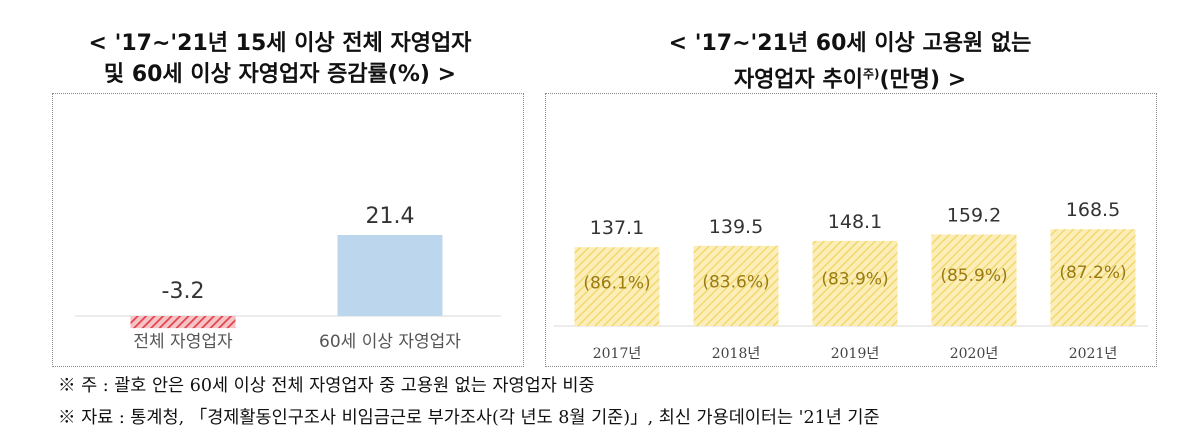 The width and height of the screenshot is (1200, 447). Describe the element at coordinates (923, 80) in the screenshot. I see `right-title-unit: (만명) >` at that location.